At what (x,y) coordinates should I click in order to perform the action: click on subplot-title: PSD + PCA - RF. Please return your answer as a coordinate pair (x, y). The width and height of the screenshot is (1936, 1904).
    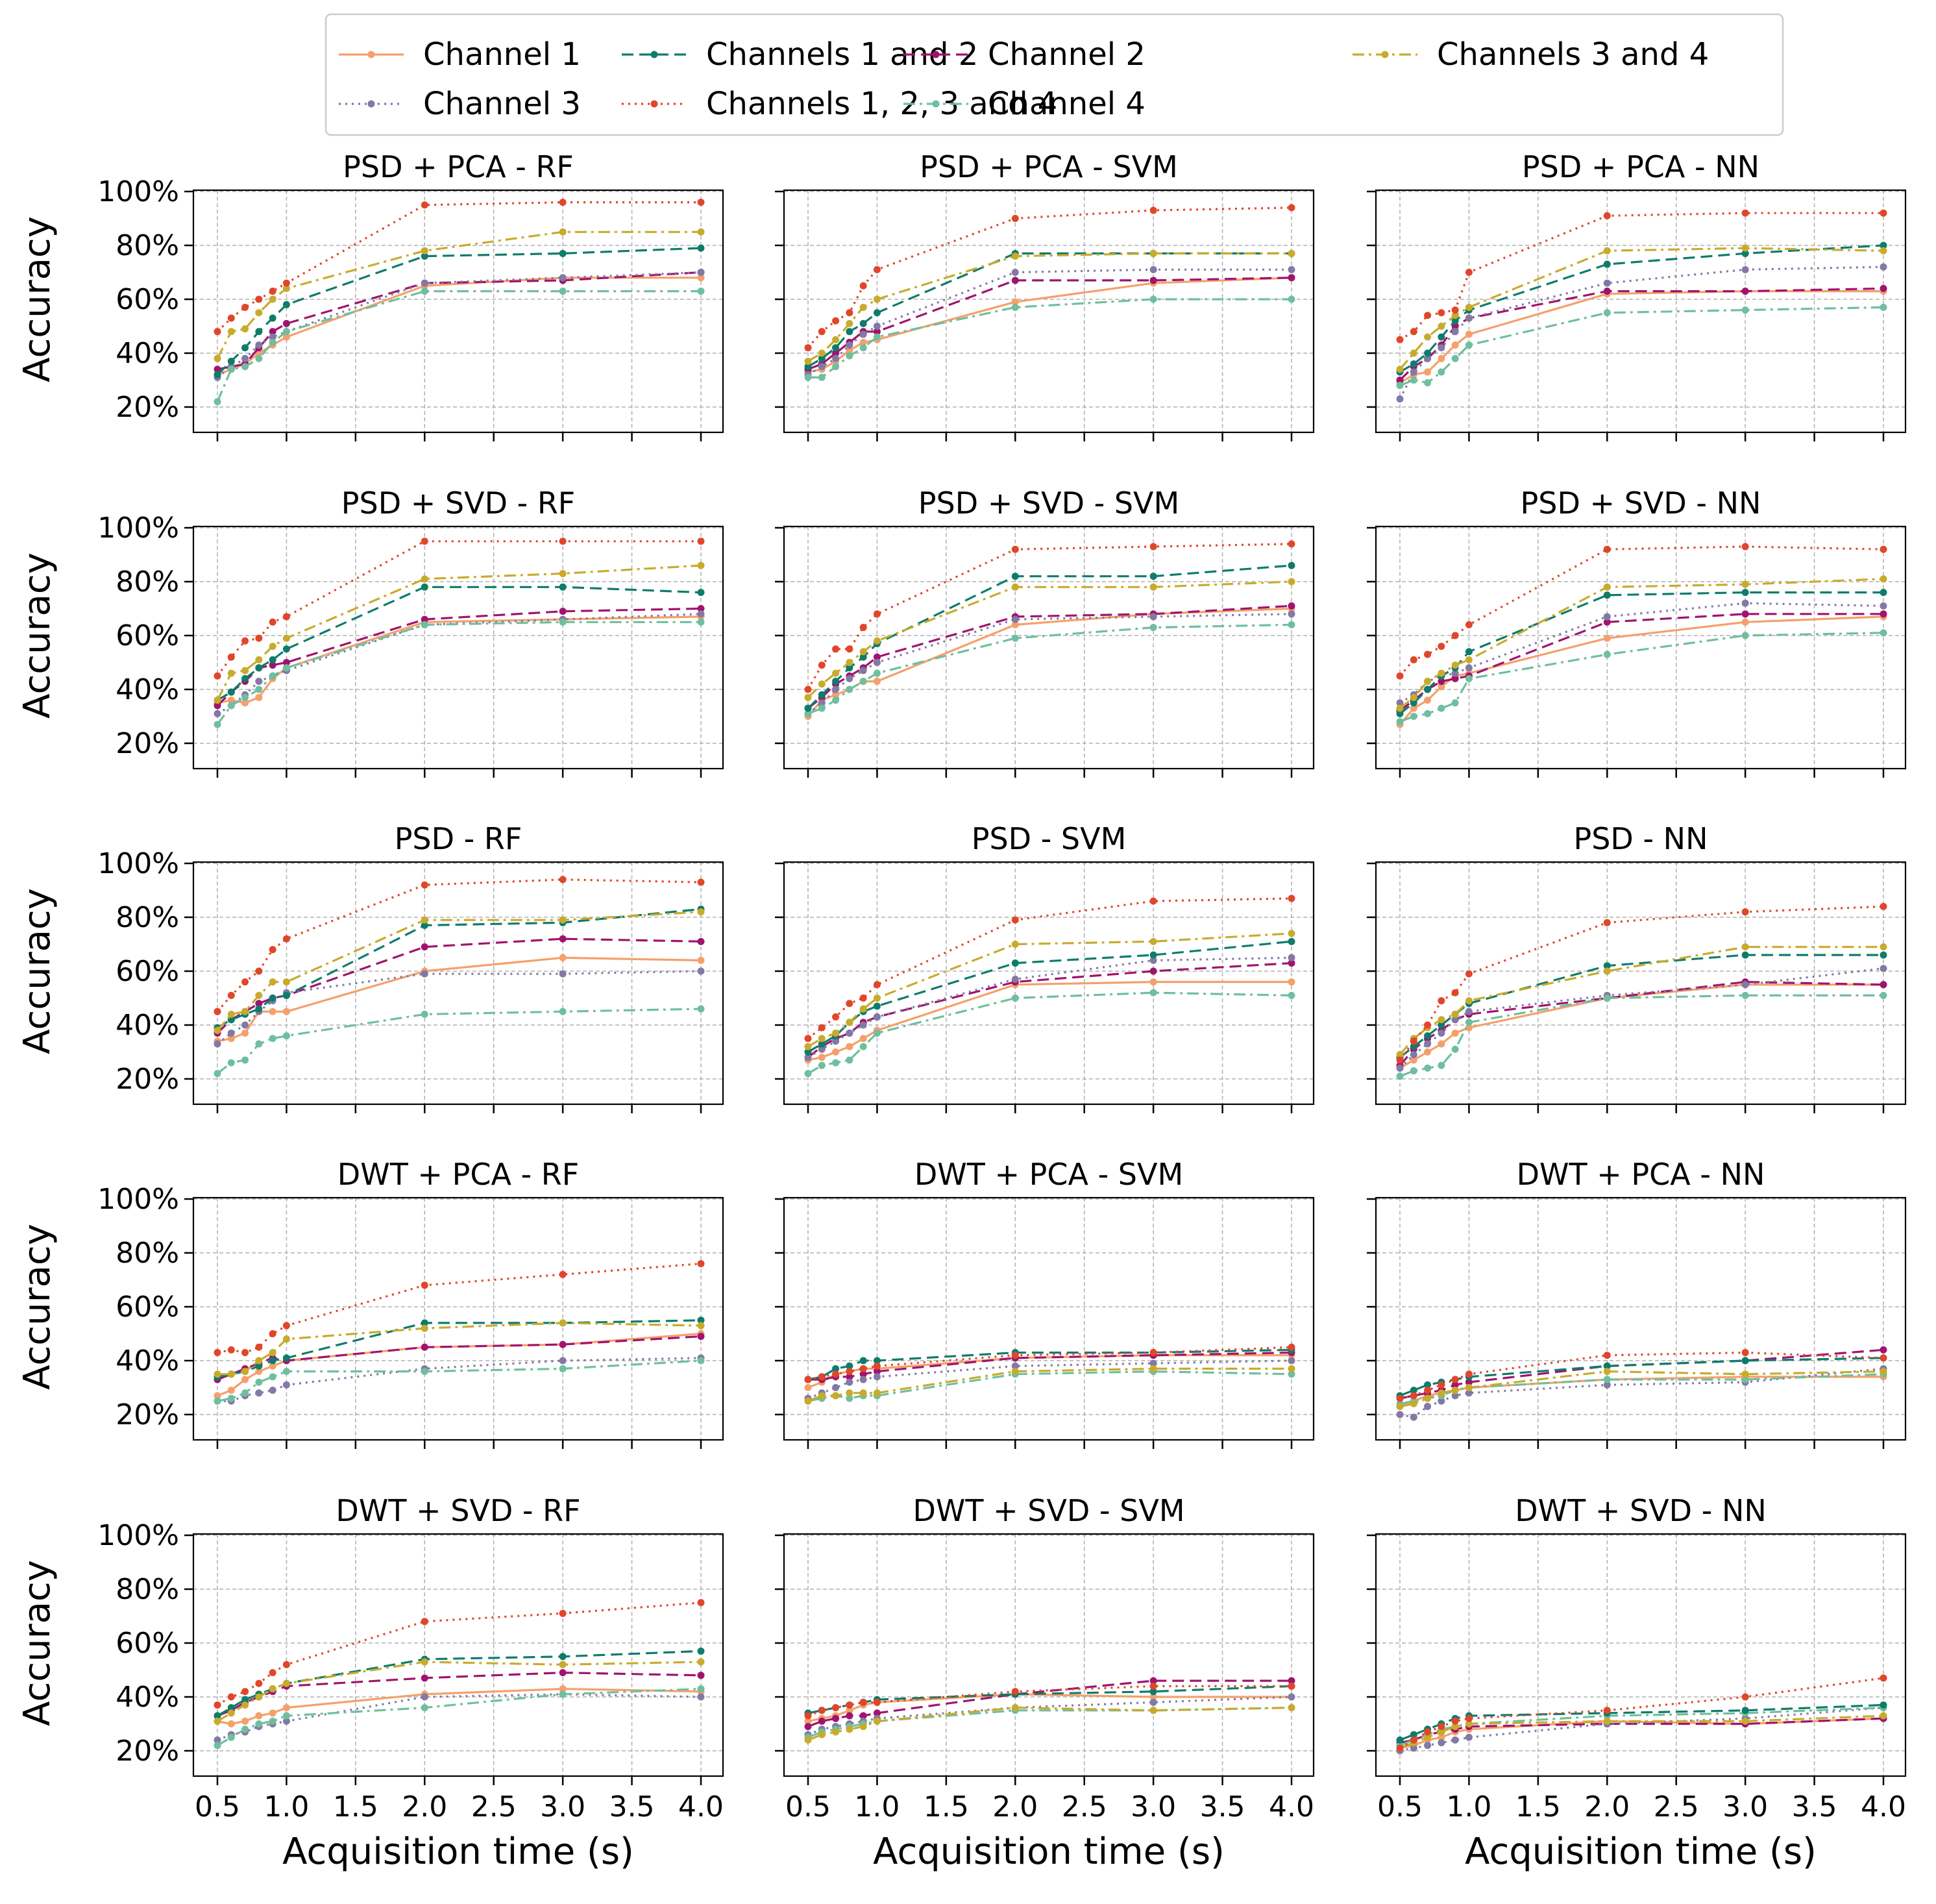
    Looking at the image, I should click on (459, 166).